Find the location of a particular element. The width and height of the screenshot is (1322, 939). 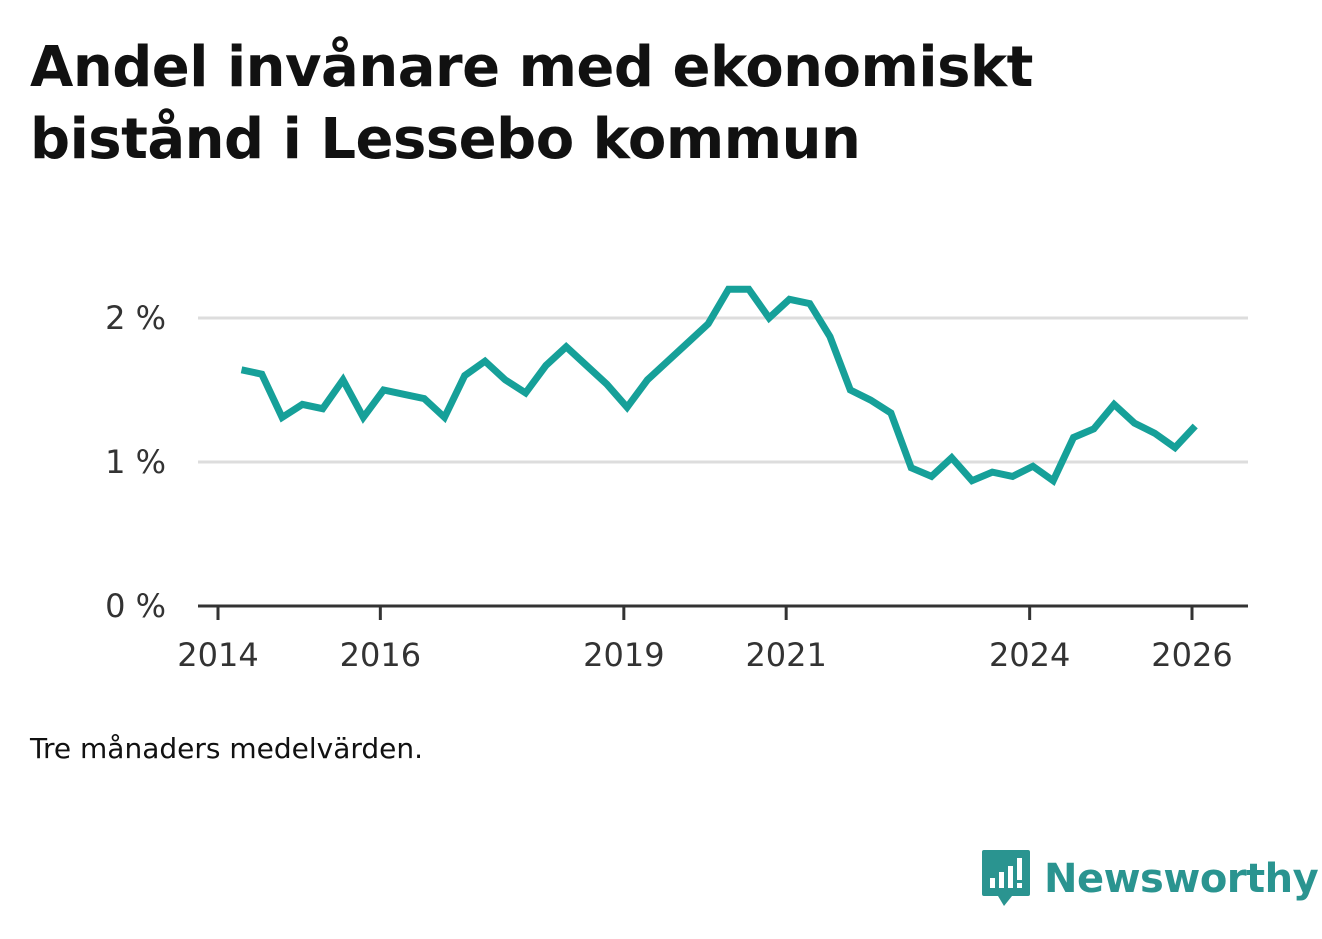

chart-note: Tre månaders medelvärden. is located at coordinates (227, 748).